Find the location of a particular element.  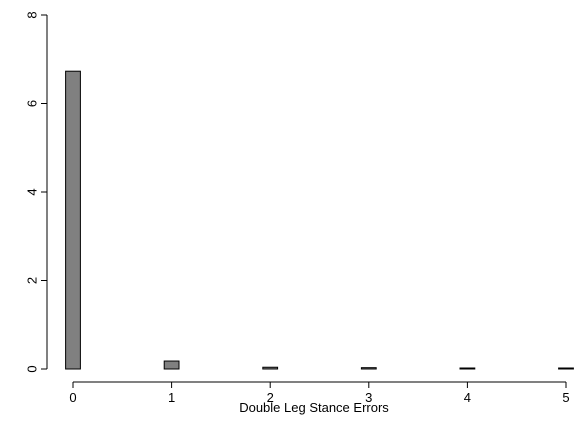

x-tick-label: 1 is located at coordinates (171, 397).